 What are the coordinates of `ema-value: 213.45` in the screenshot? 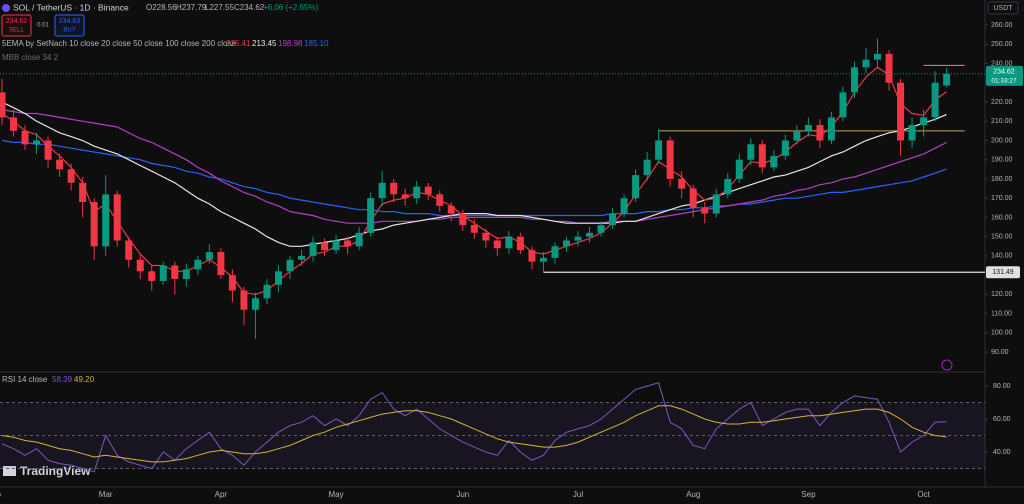 It's located at (264, 43).